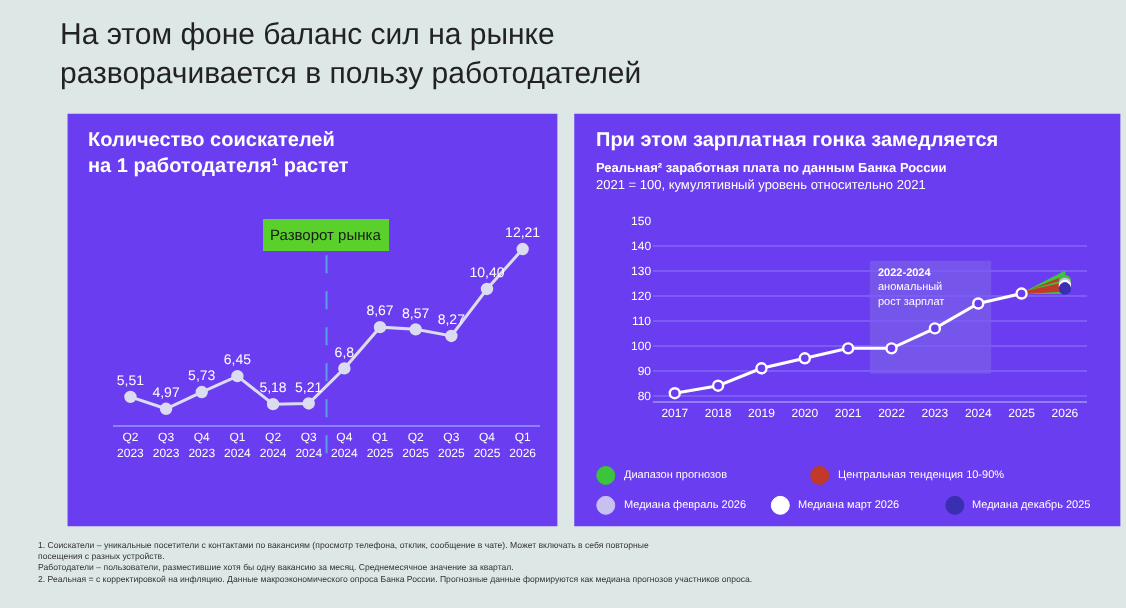 The image size is (1126, 608). What do you see at coordinates (797, 141) in the screenshot?
I see `chart-title: При этом зарплатная гонка замедляется` at bounding box center [797, 141].